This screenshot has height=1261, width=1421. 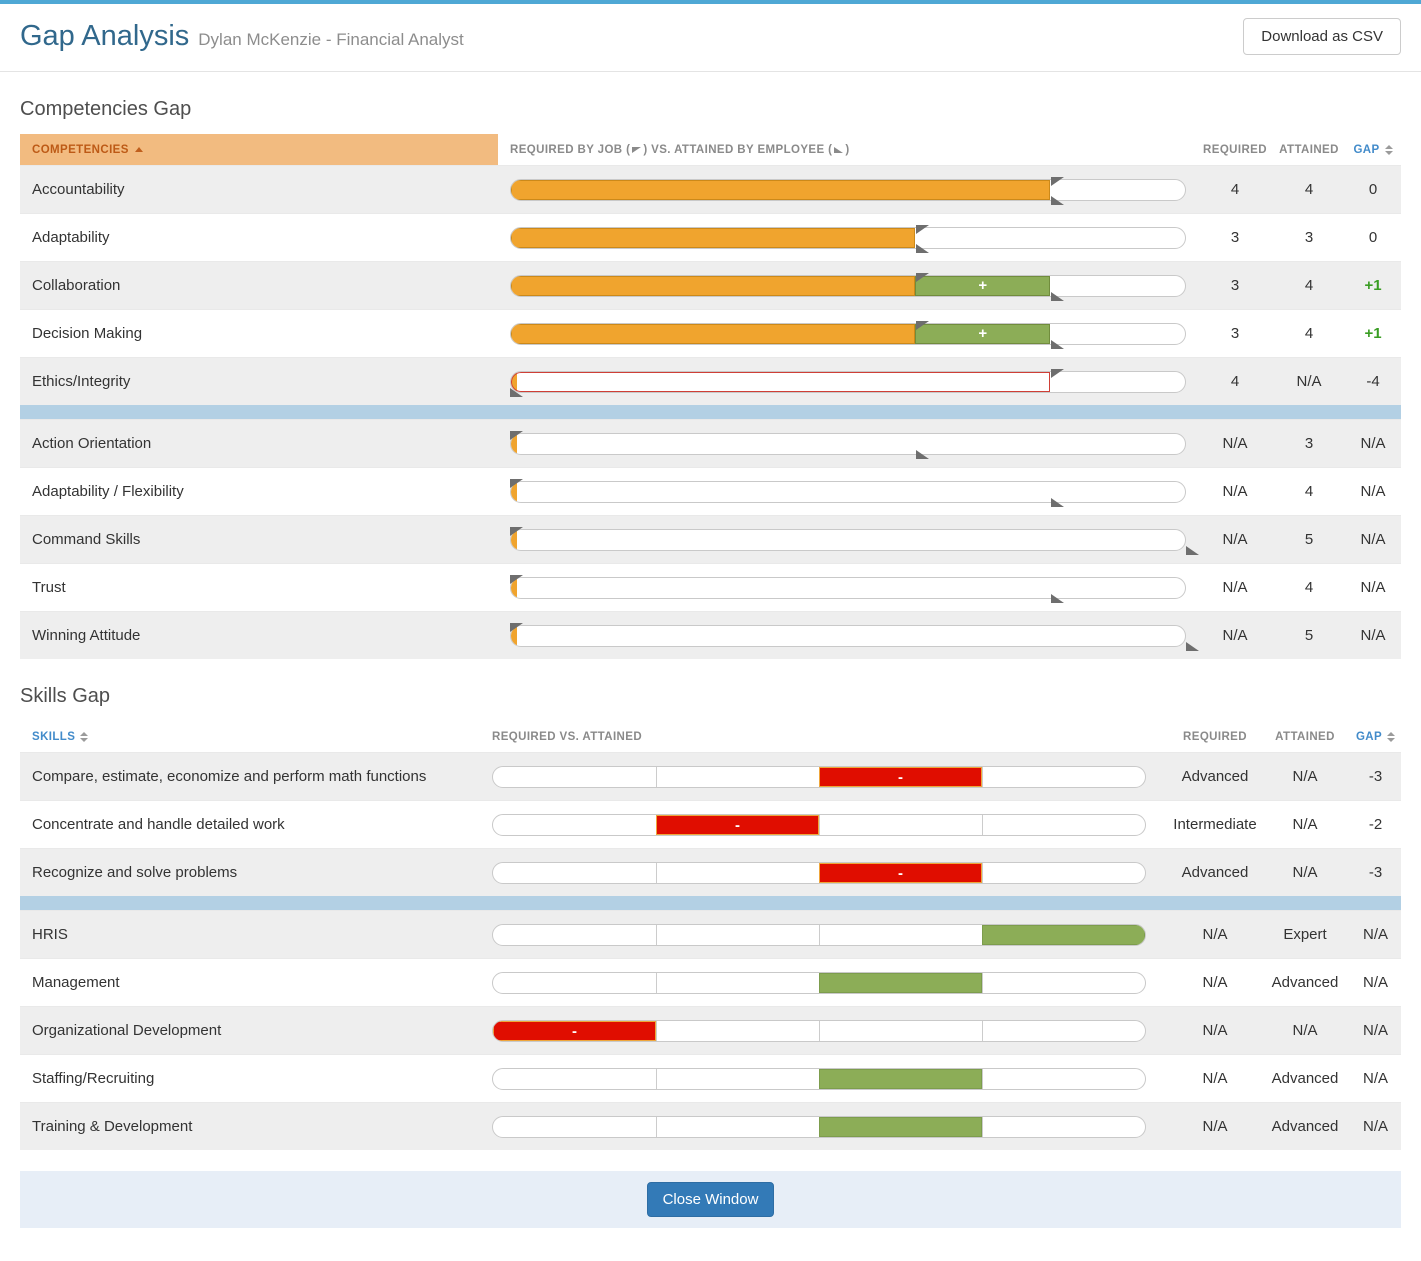 I want to click on page-subtitle: Dylan McKenzie - Financial Analyst, so click(x=331, y=39).